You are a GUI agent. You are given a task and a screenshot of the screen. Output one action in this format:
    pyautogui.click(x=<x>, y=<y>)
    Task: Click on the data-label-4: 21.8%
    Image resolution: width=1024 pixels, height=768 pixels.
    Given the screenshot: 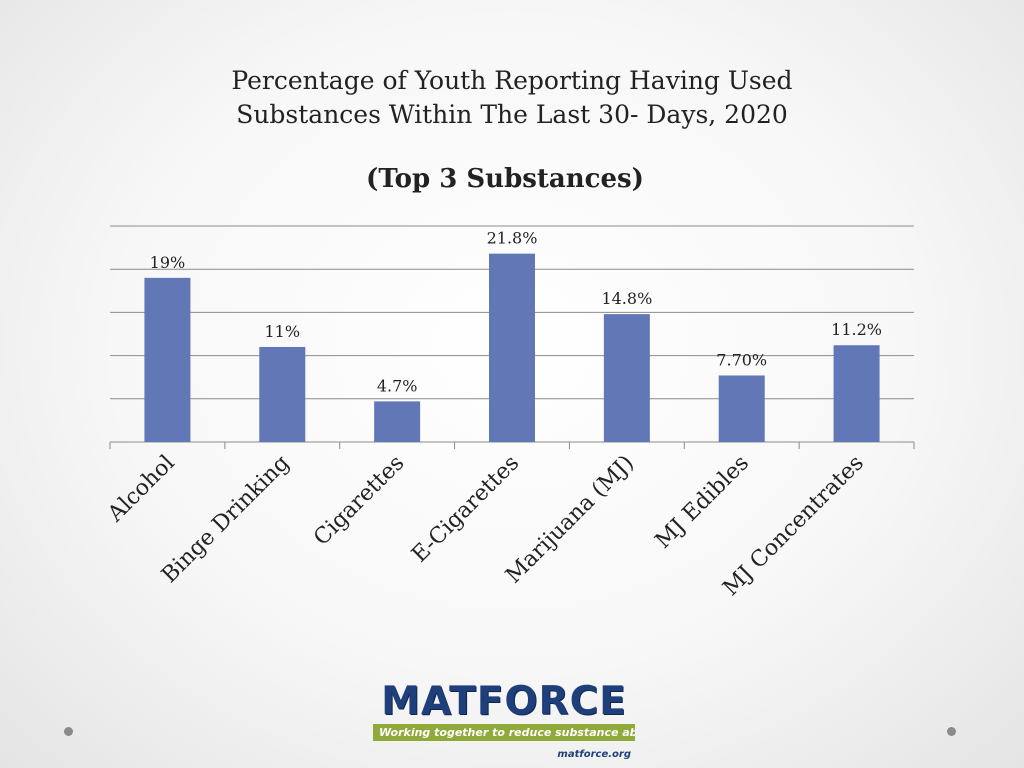 What is the action you would take?
    pyautogui.click(x=512, y=238)
    